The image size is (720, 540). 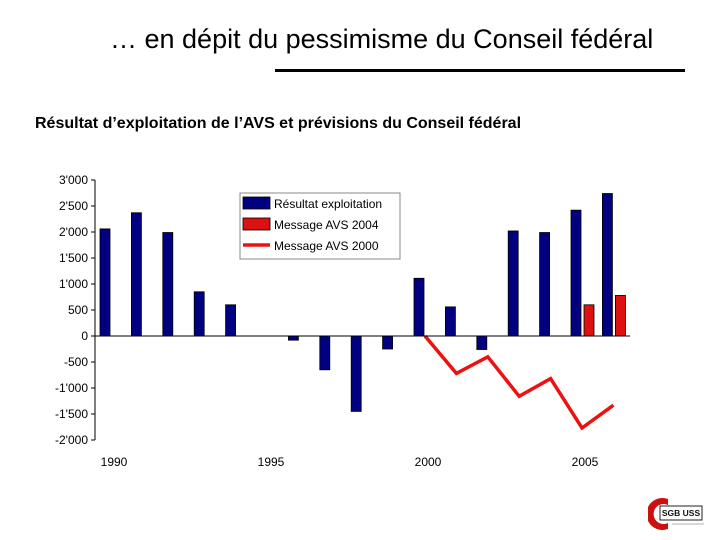 What do you see at coordinates (356, 373) in the screenshot?
I see `bar-resultat-1998` at bounding box center [356, 373].